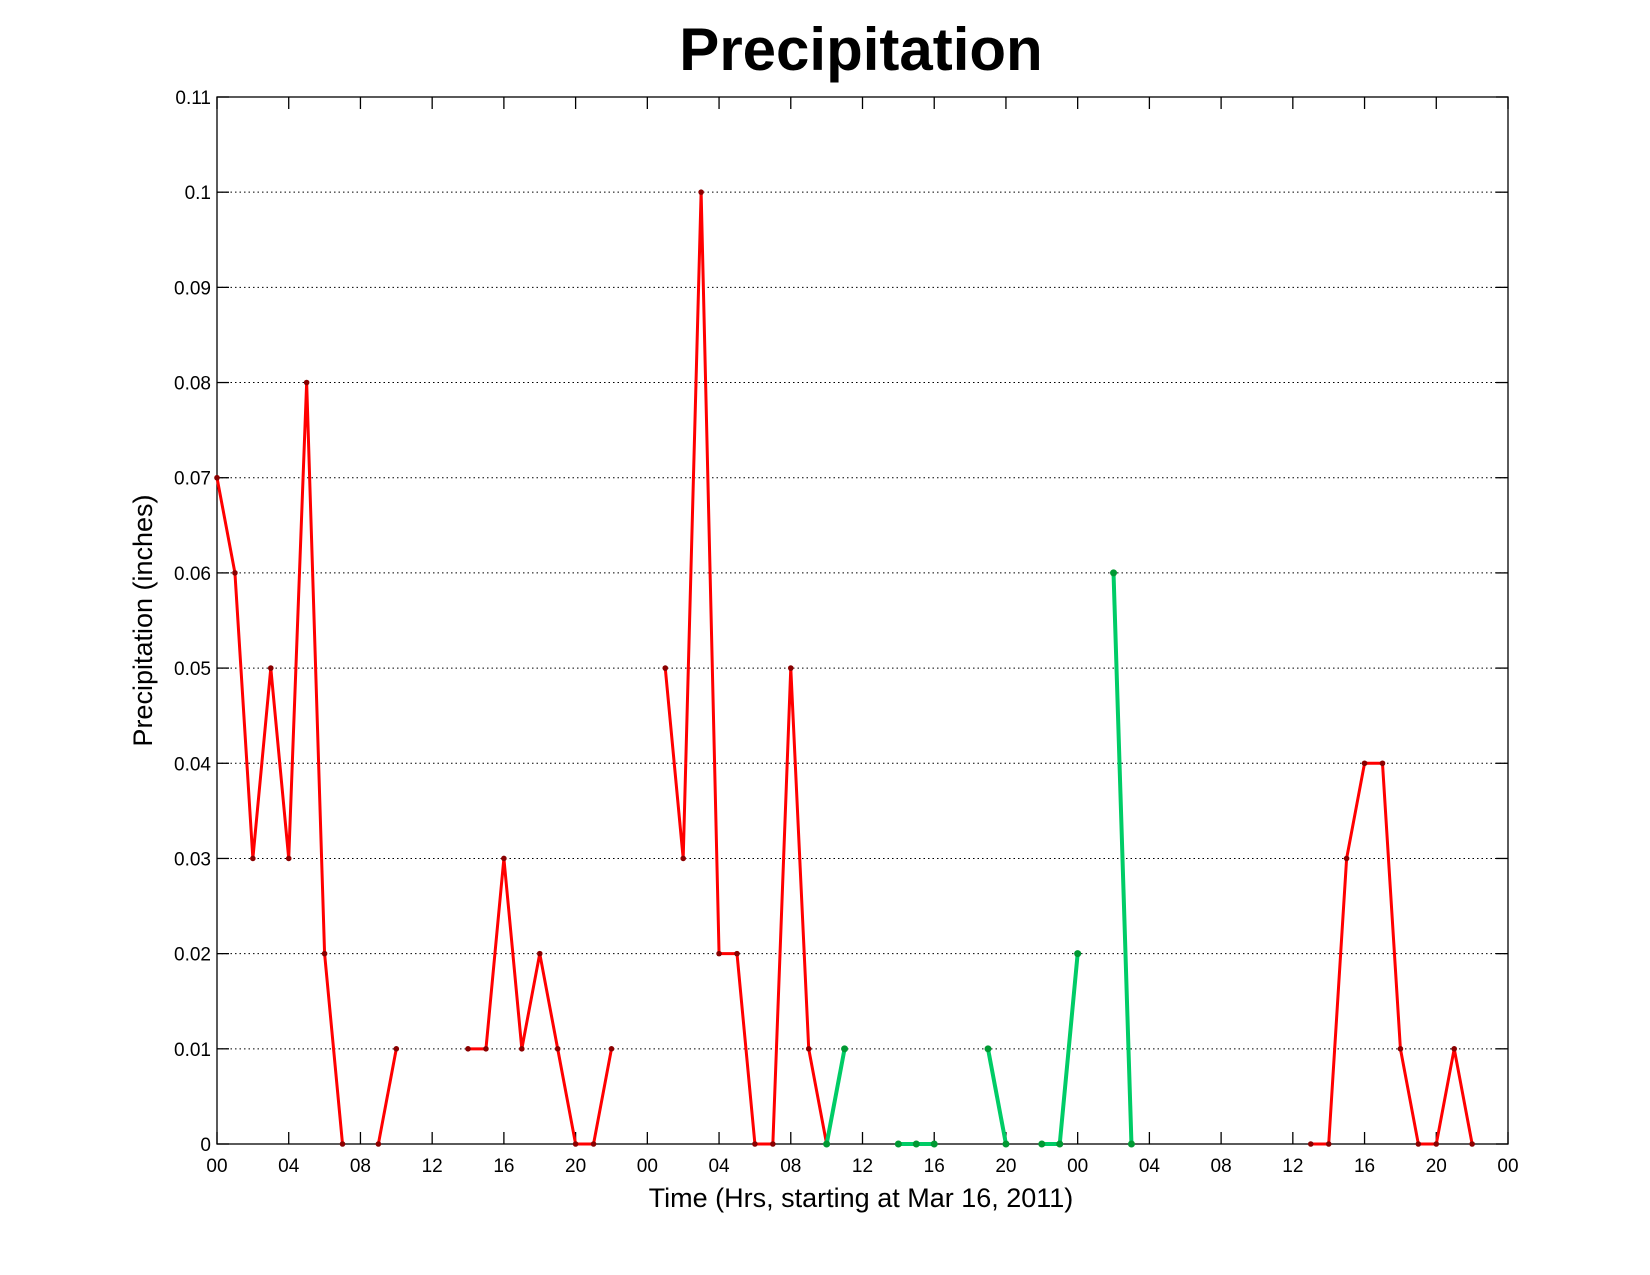 Image resolution: width=1650 pixels, height=1275 pixels. What do you see at coordinates (192, 384) in the screenshot?
I see `y-tick-label: 0.08` at bounding box center [192, 384].